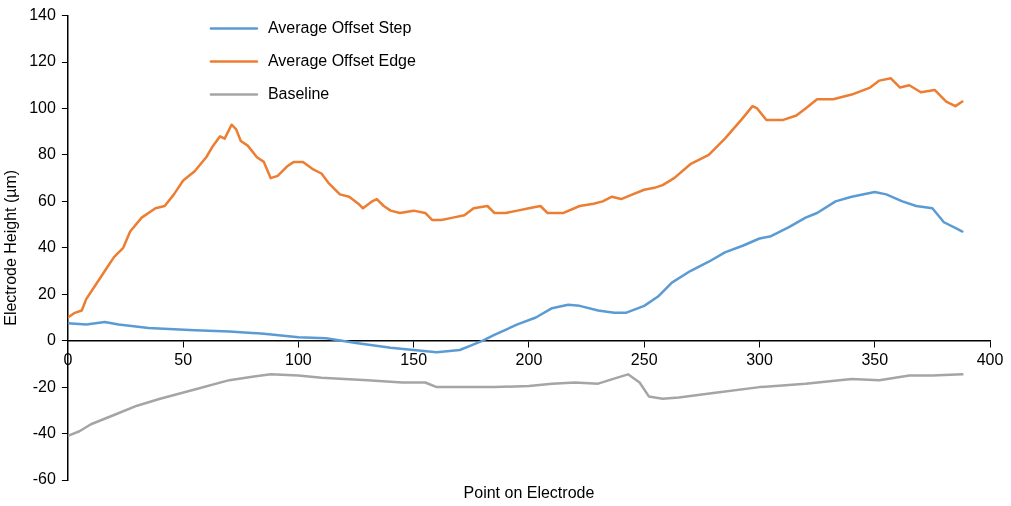  What do you see at coordinates (47, 247) in the screenshot?
I see `y-tick-label: 40` at bounding box center [47, 247].